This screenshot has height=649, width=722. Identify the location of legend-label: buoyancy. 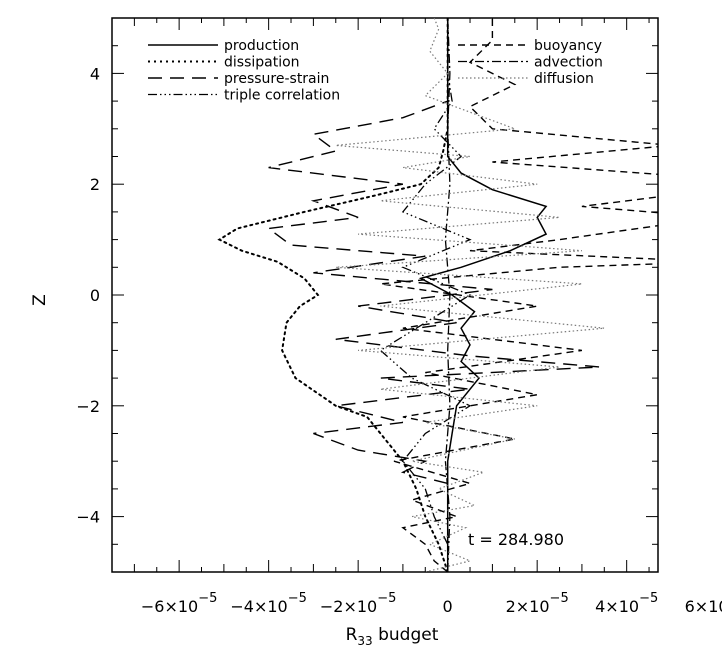
(568, 46).